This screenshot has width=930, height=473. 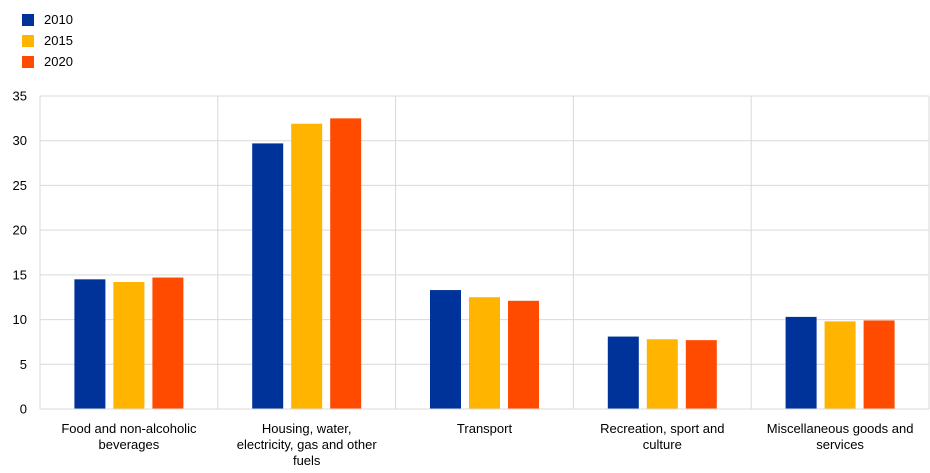 I want to click on x-category-label-3: Transport, so click(x=485, y=428).